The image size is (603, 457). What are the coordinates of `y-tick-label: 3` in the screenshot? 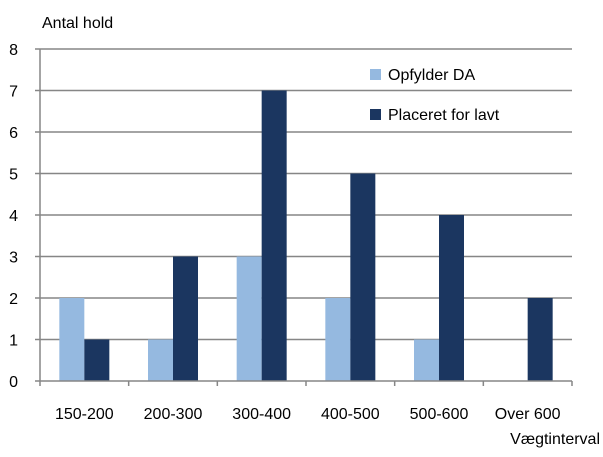 It's located at (13, 258).